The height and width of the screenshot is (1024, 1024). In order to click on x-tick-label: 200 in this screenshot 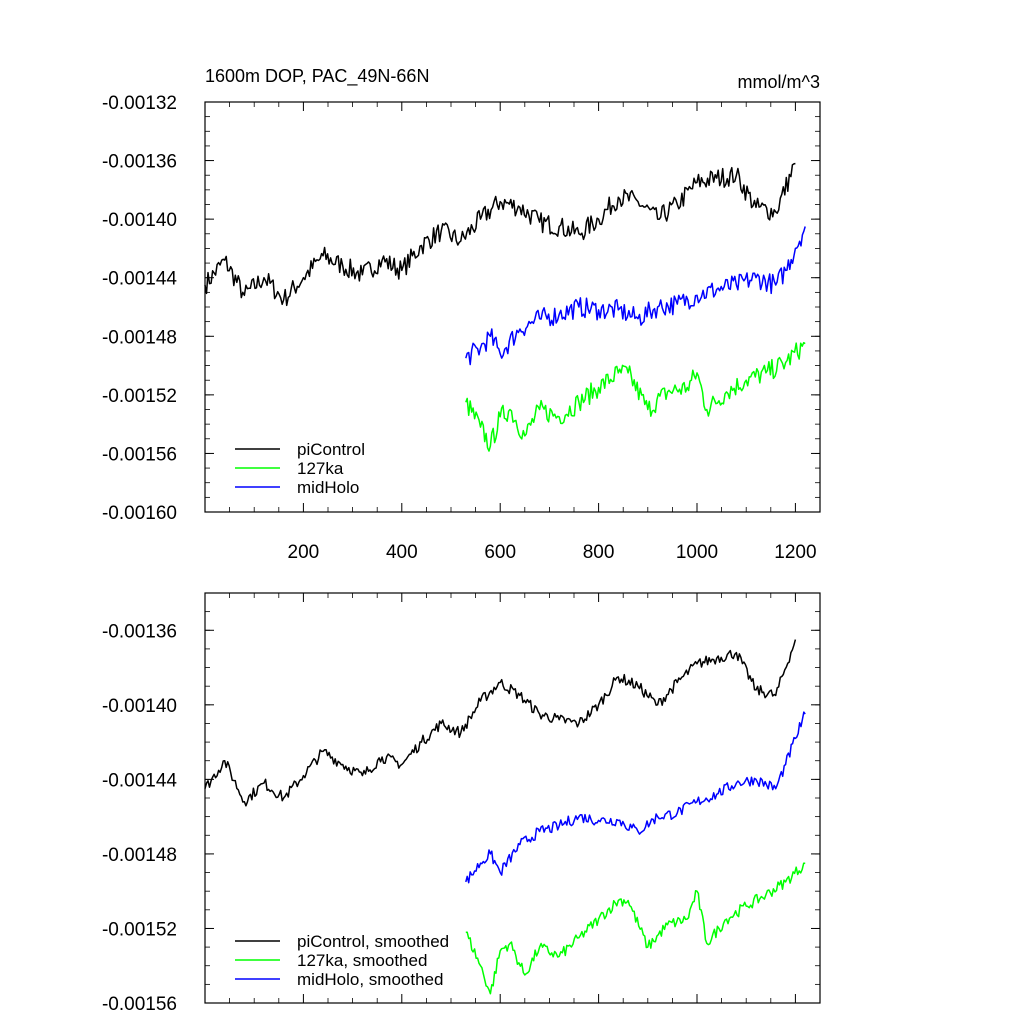, I will do `click(304, 552)`.